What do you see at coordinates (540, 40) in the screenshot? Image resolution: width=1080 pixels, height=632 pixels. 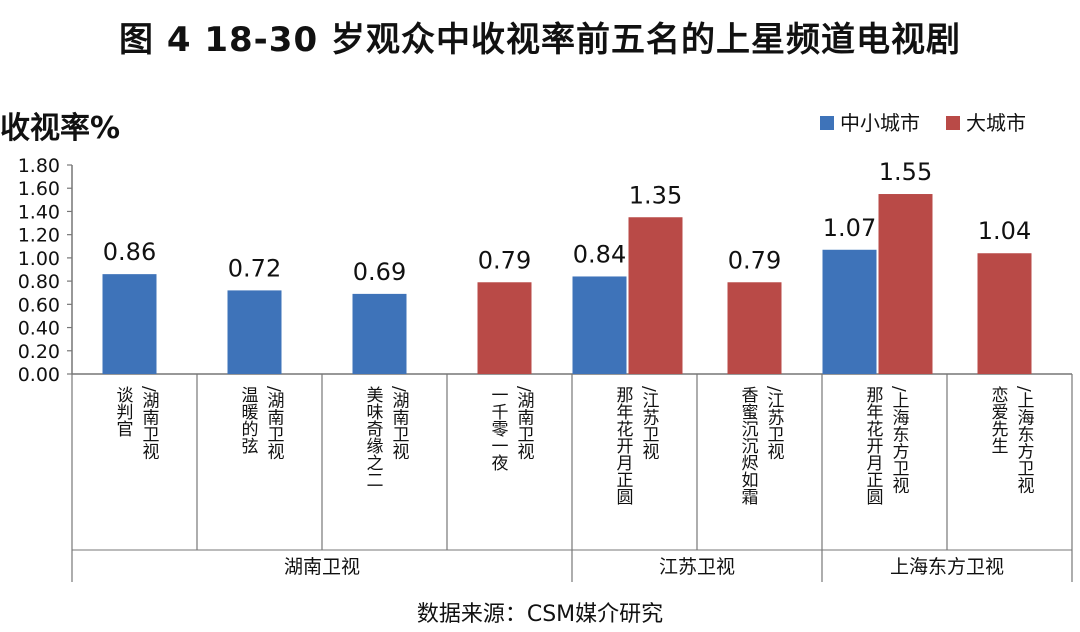 I see `chart-title: 图 4 18-30 岁观众中收视率前五名的上星频道电视剧` at bounding box center [540, 40].